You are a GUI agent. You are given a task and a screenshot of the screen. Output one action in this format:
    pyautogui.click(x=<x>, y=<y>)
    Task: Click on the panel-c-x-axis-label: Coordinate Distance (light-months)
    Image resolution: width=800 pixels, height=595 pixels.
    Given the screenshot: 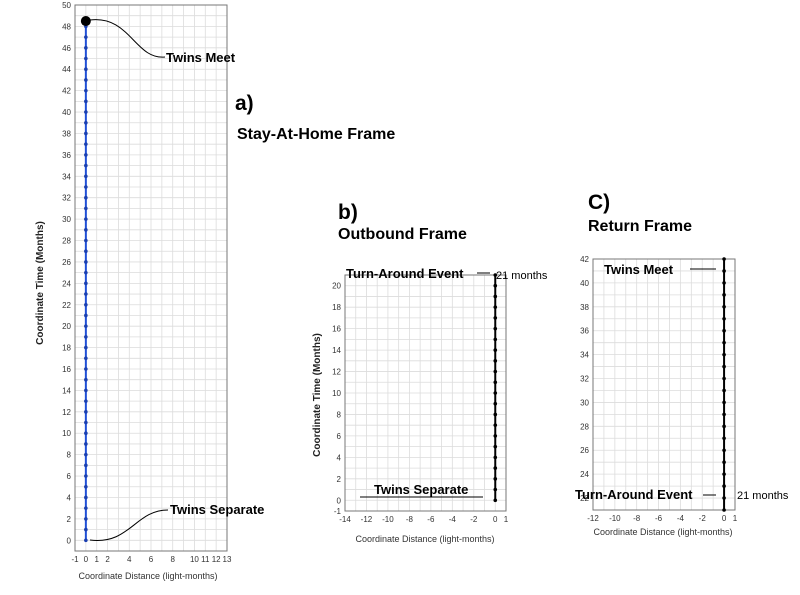 What is the action you would take?
    pyautogui.click(x=662, y=532)
    